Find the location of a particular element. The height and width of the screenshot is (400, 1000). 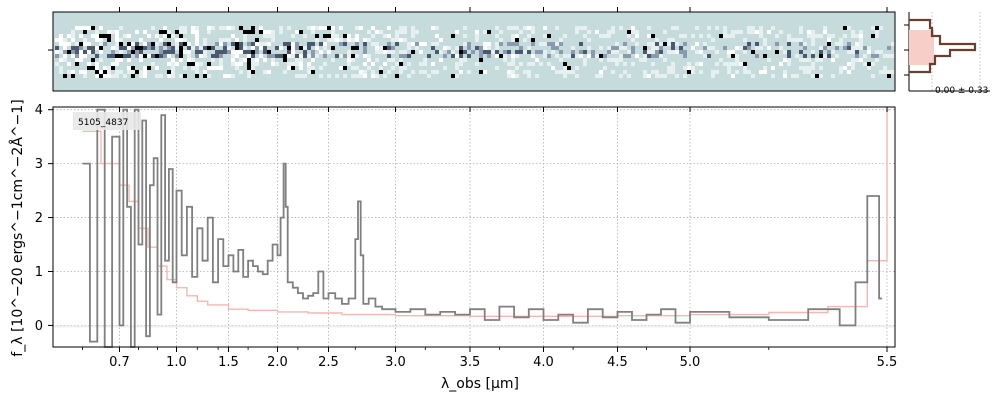

x-tick-label: 1.5 is located at coordinates (228, 362).